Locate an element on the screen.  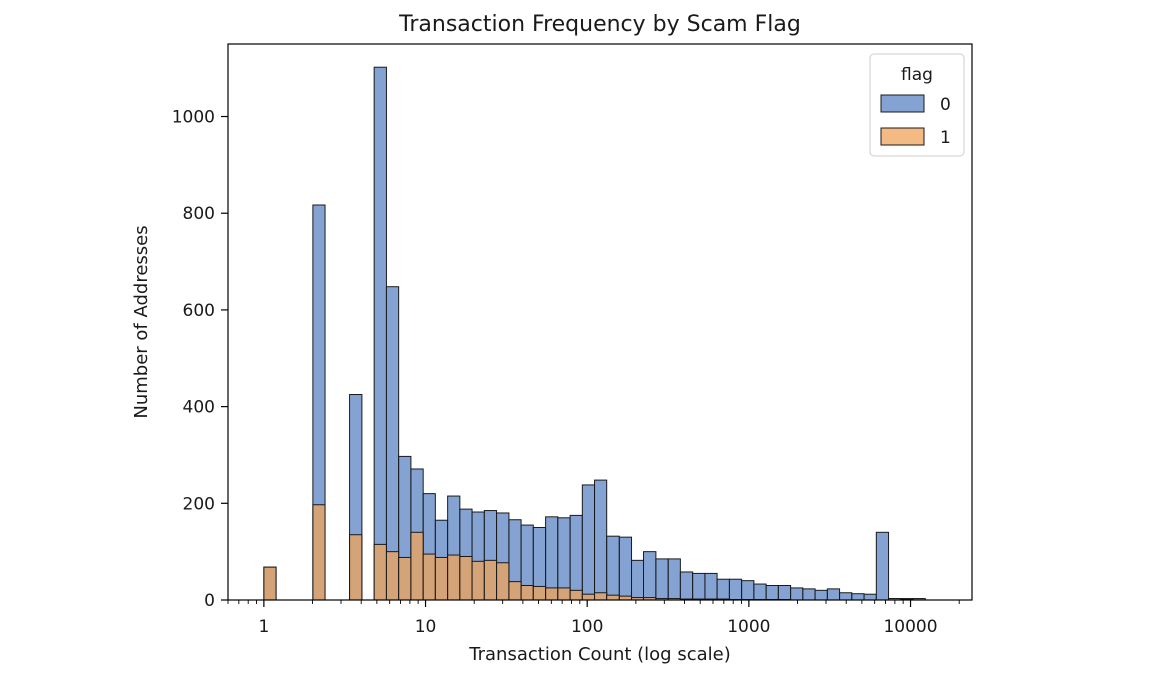
x-tick-label: 10000 is located at coordinates (910, 627).